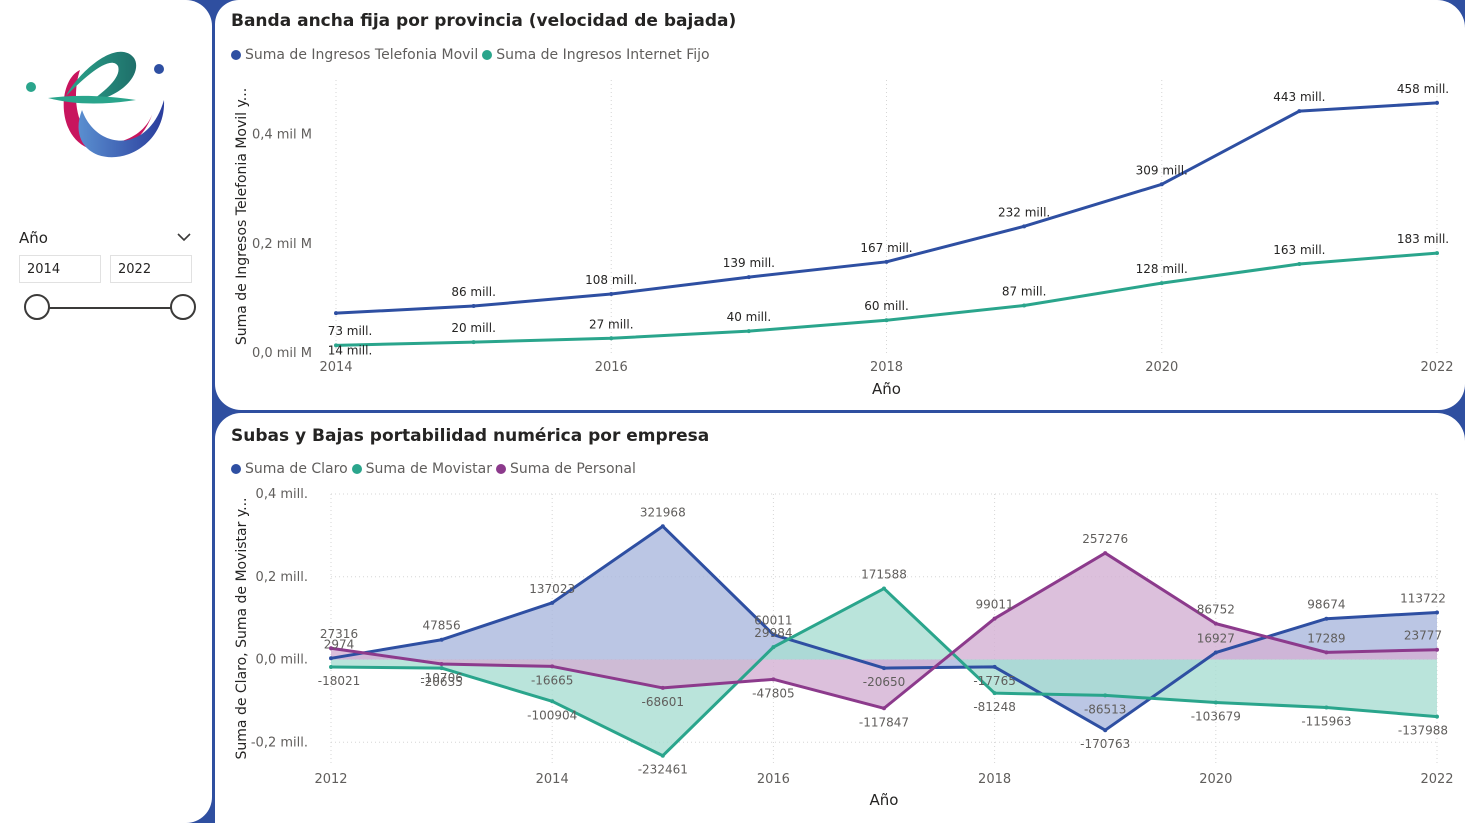 The image size is (1465, 823). I want to click on chart2-y-tick-label: 0,0 mill., so click(282, 660).